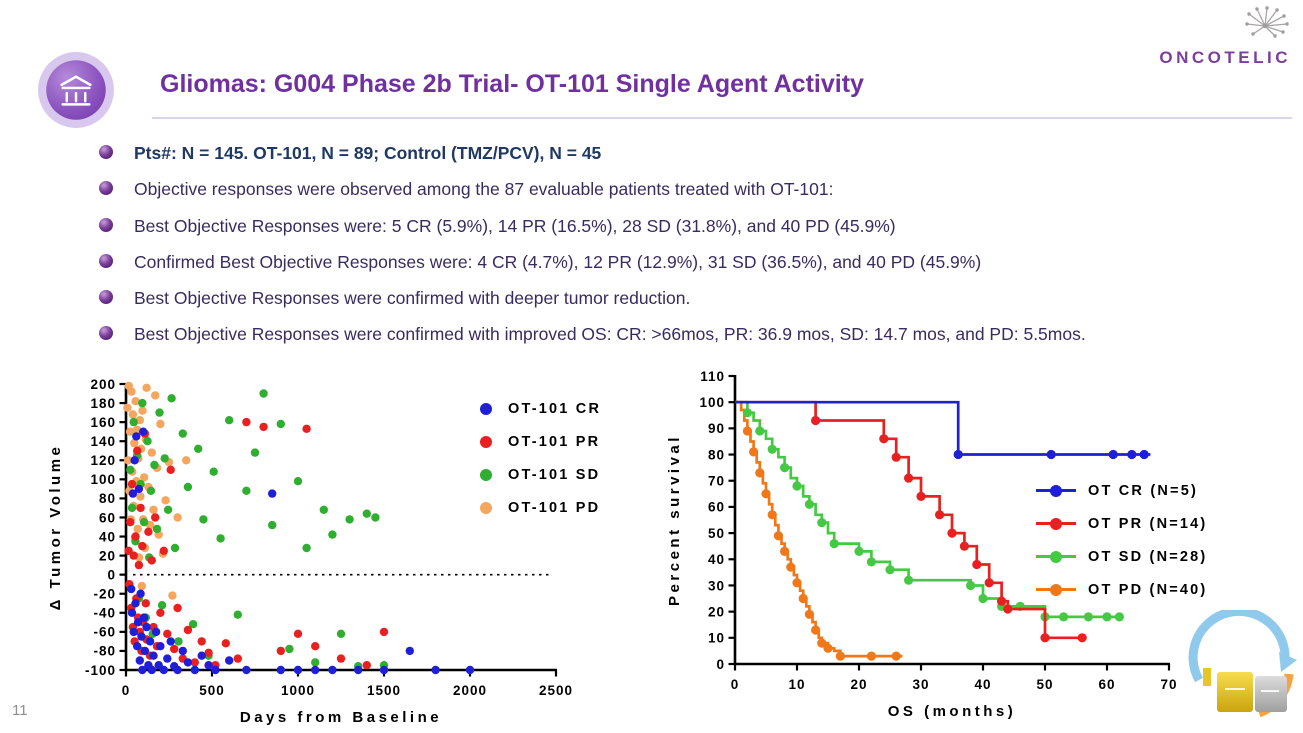  Describe the element at coordinates (1225, 57) in the screenshot. I see `logo-text: ONCOTELIC` at that location.